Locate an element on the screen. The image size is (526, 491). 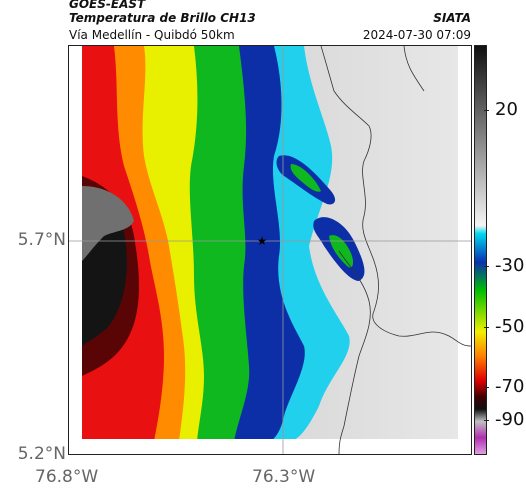
org-label: SIATA is located at coordinates (452, 18).